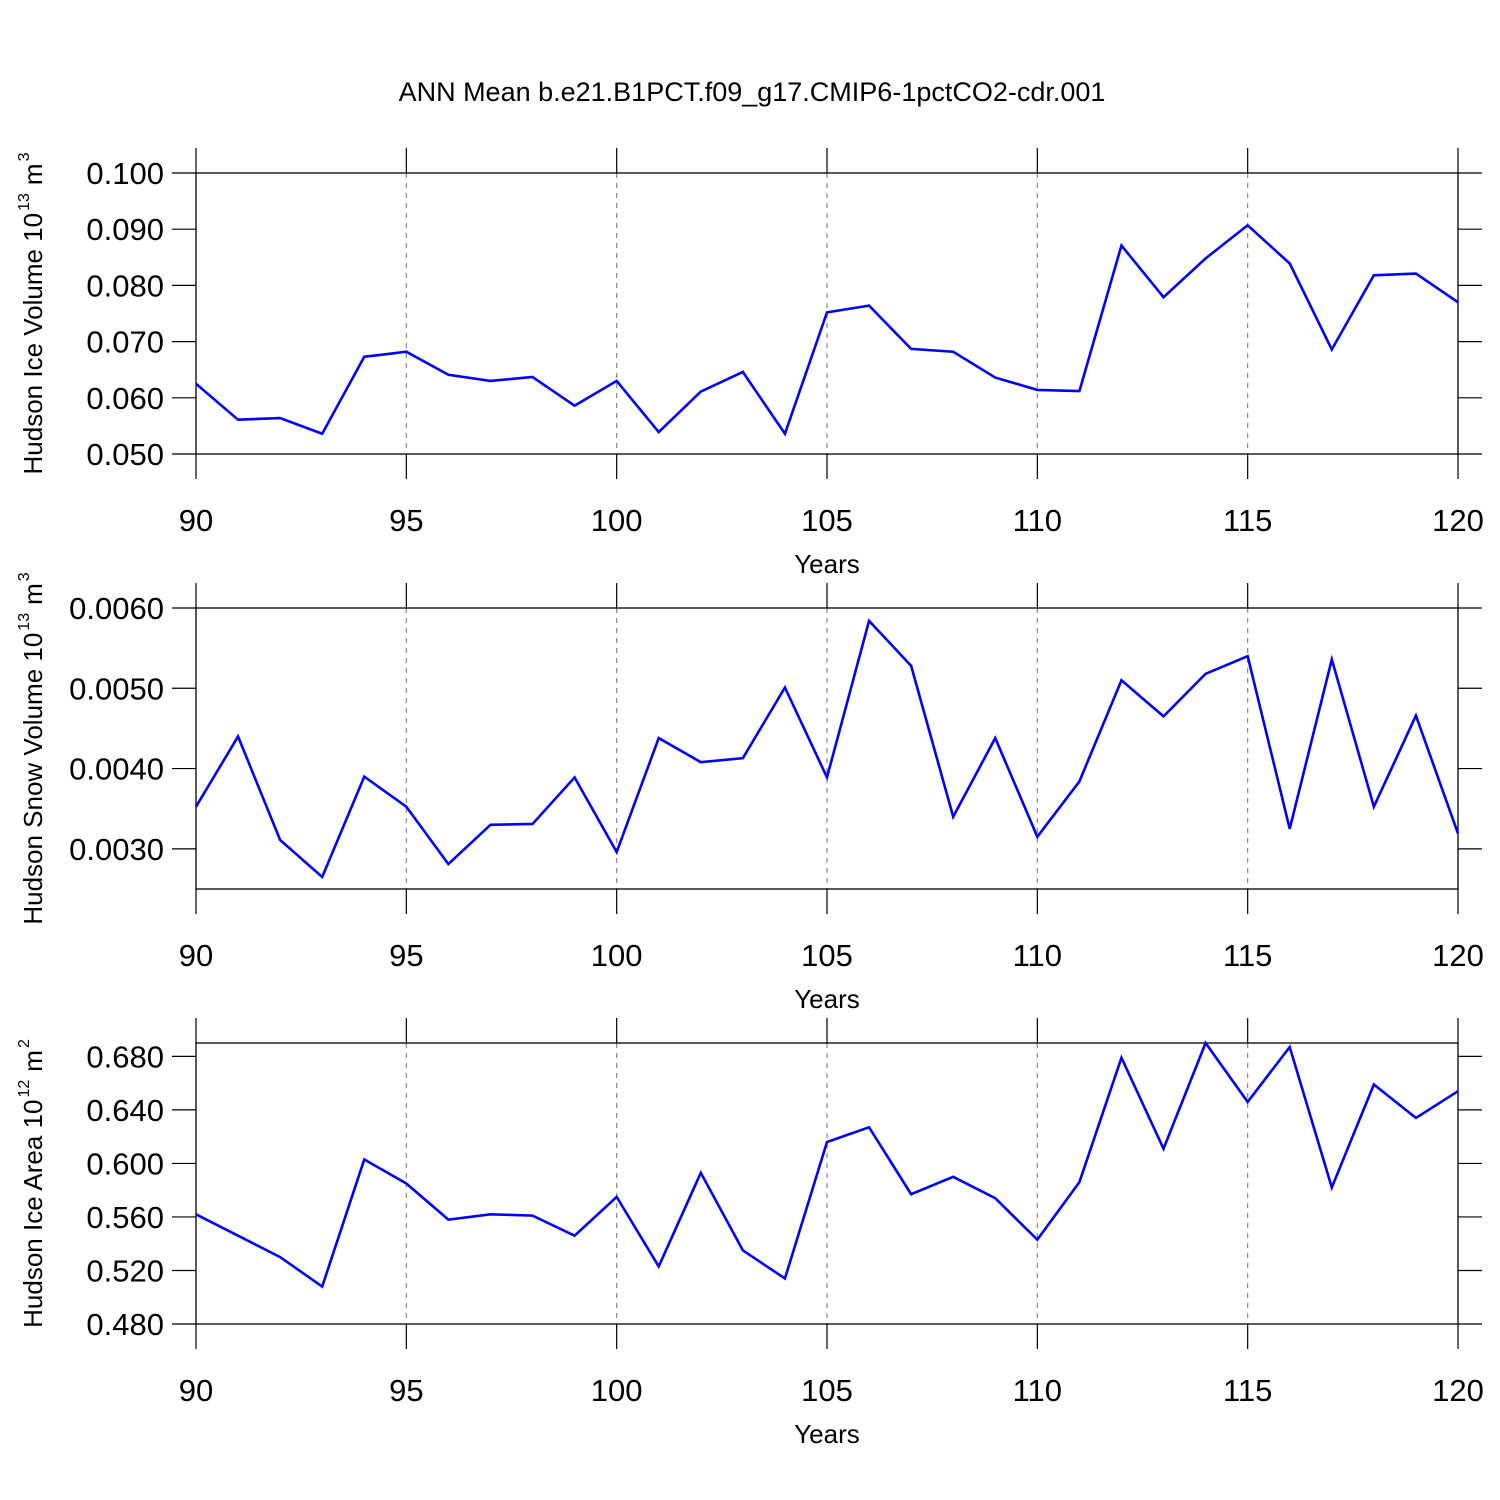  What do you see at coordinates (125, 1324) in the screenshot?
I see `y-tick-label: 0.480` at bounding box center [125, 1324].